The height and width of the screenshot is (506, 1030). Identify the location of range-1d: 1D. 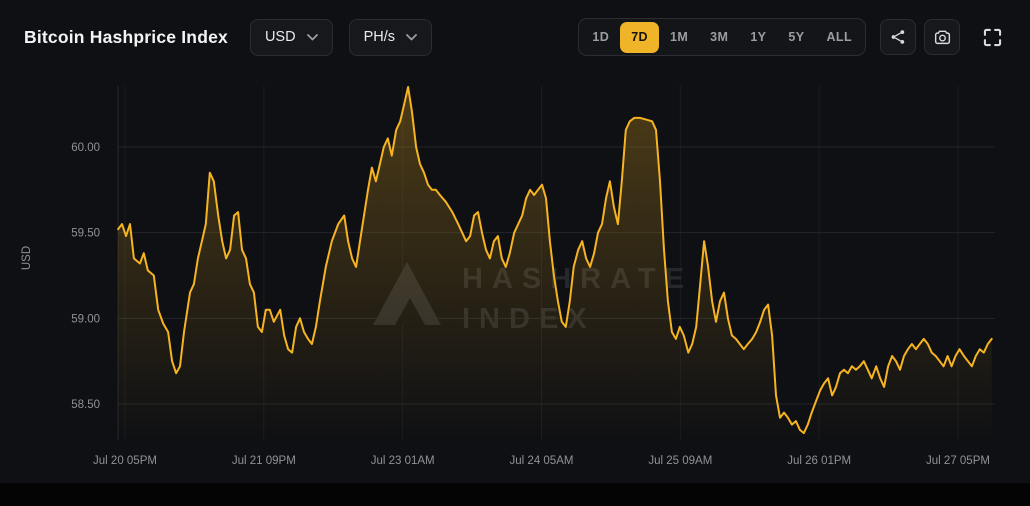
(600, 37).